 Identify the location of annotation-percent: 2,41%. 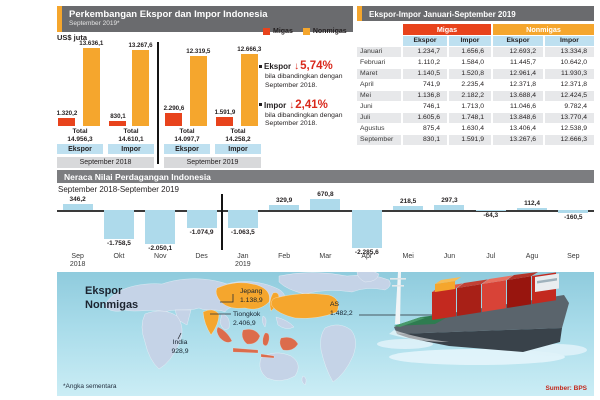
(311, 104).